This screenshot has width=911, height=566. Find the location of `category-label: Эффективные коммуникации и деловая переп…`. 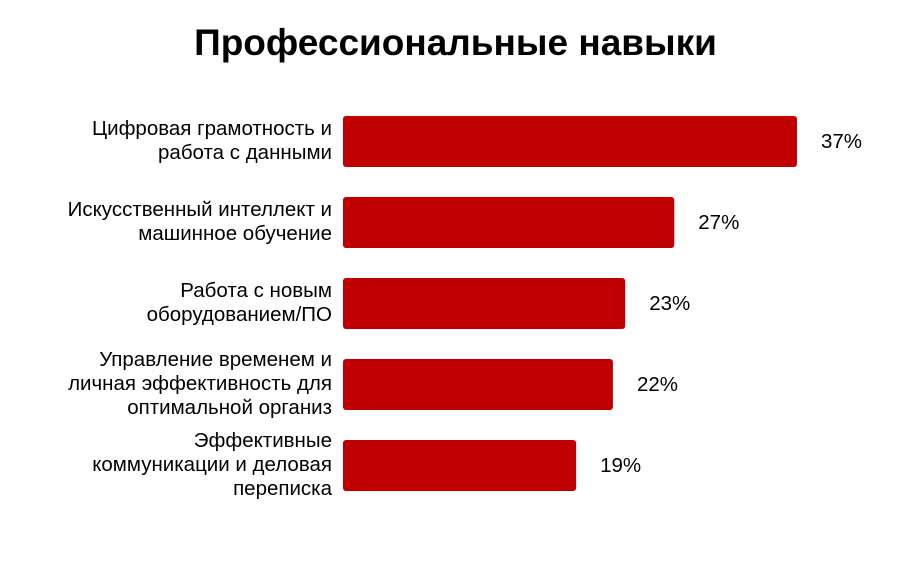

category-label: Эффективные коммуникации и деловая переп… is located at coordinates (212, 464).